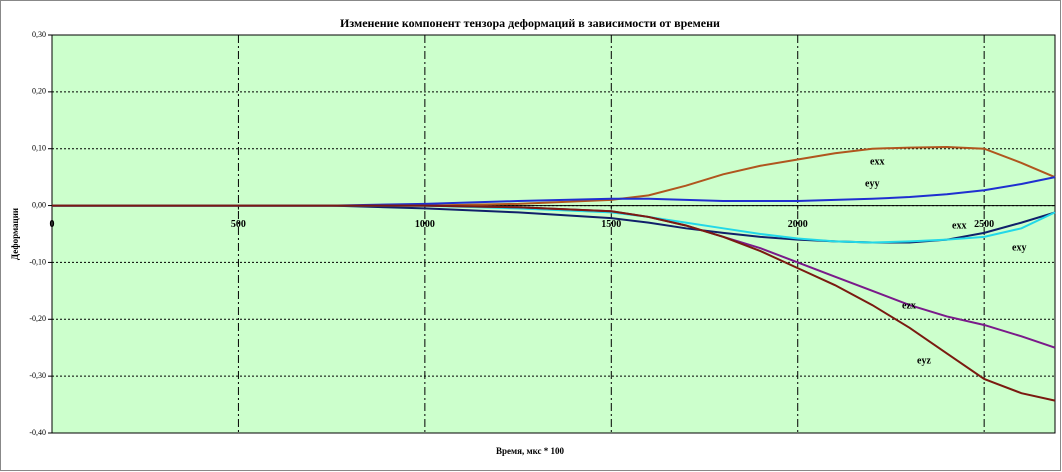 The image size is (1062, 472). I want to click on x-tick-label: 1000, so click(425, 224).